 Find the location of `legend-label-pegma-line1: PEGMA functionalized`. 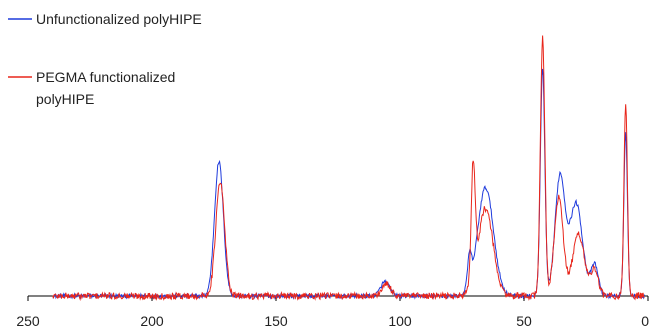

legend-label-pegma-line1: PEGMA functionalized is located at coordinates (105, 77).